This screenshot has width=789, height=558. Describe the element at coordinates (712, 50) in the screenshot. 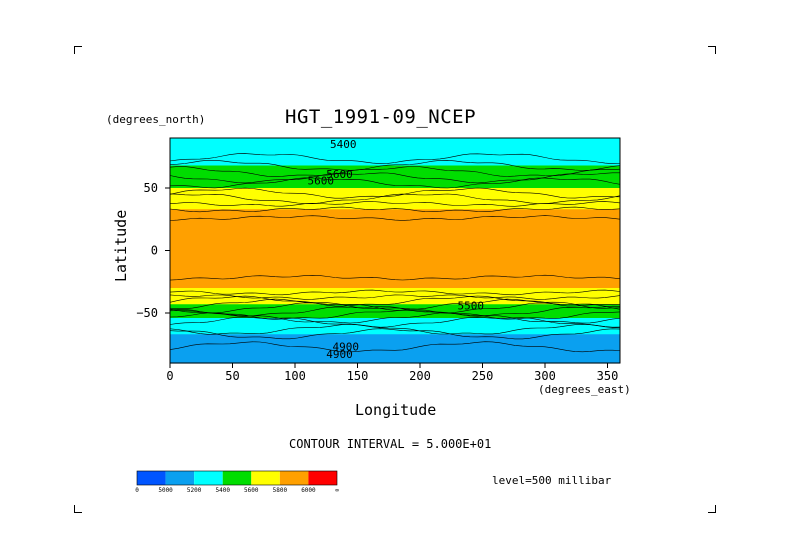

I see `crop-mark-top-right` at that location.